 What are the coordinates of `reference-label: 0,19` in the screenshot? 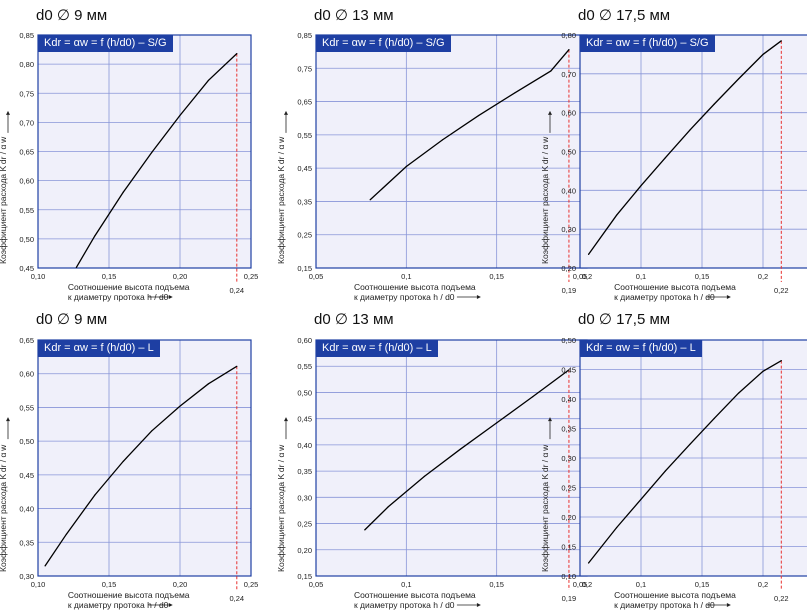 It's located at (569, 290).